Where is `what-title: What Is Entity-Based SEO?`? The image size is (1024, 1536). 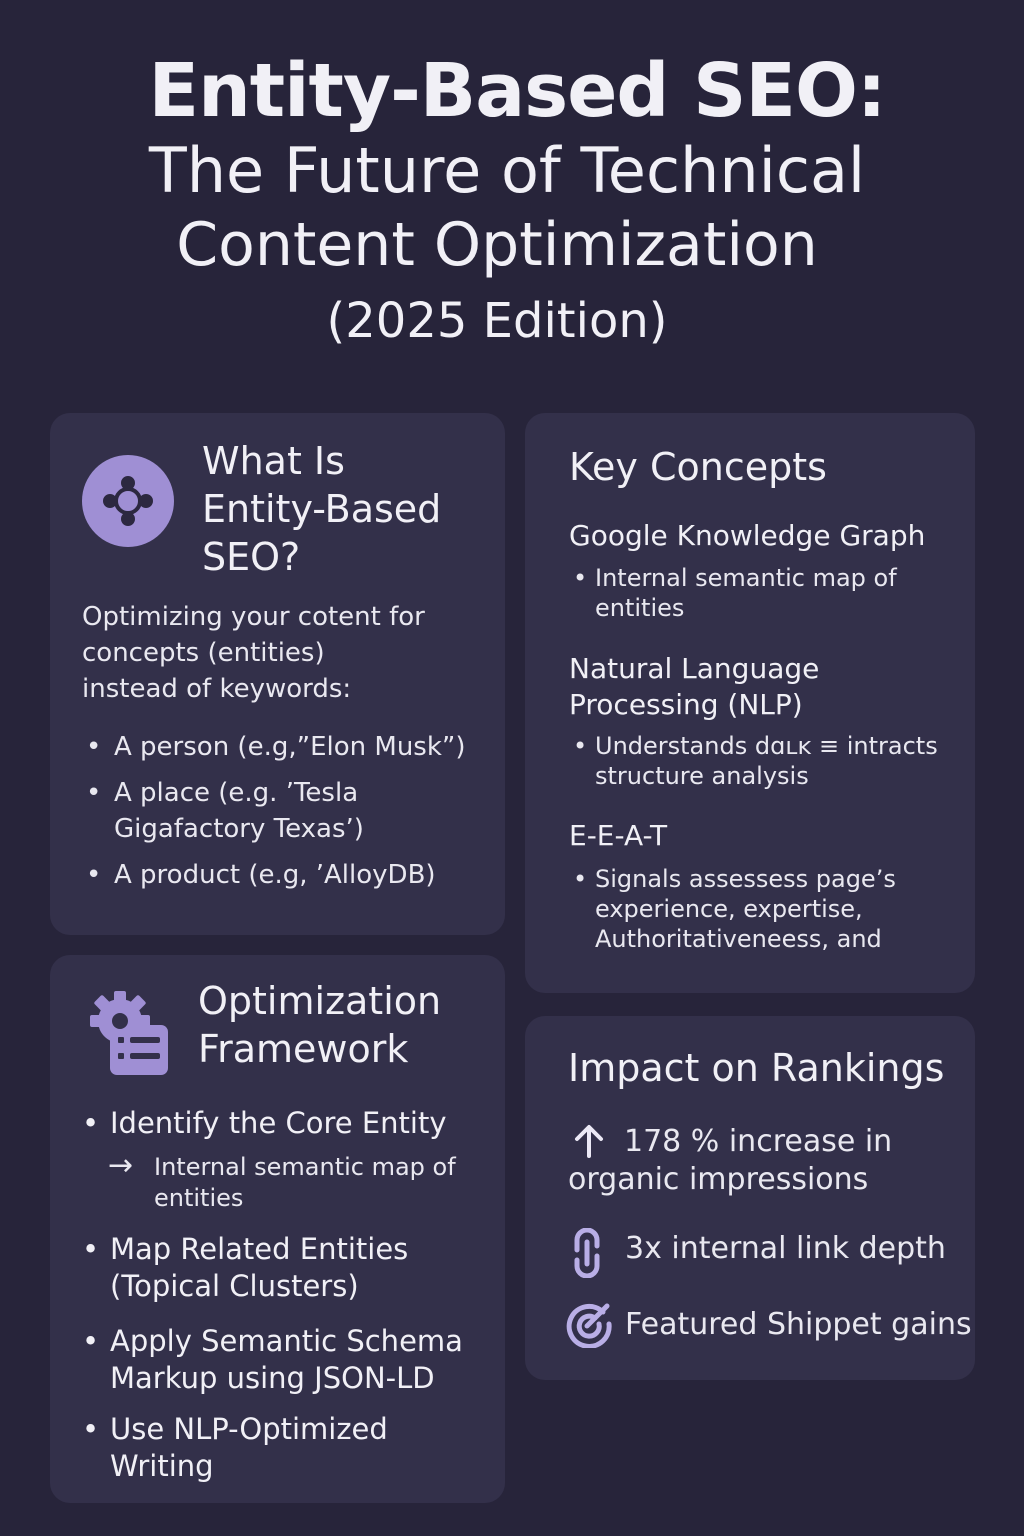
what-title: What Is Entity-Based SEO? is located at coordinates (321, 509).